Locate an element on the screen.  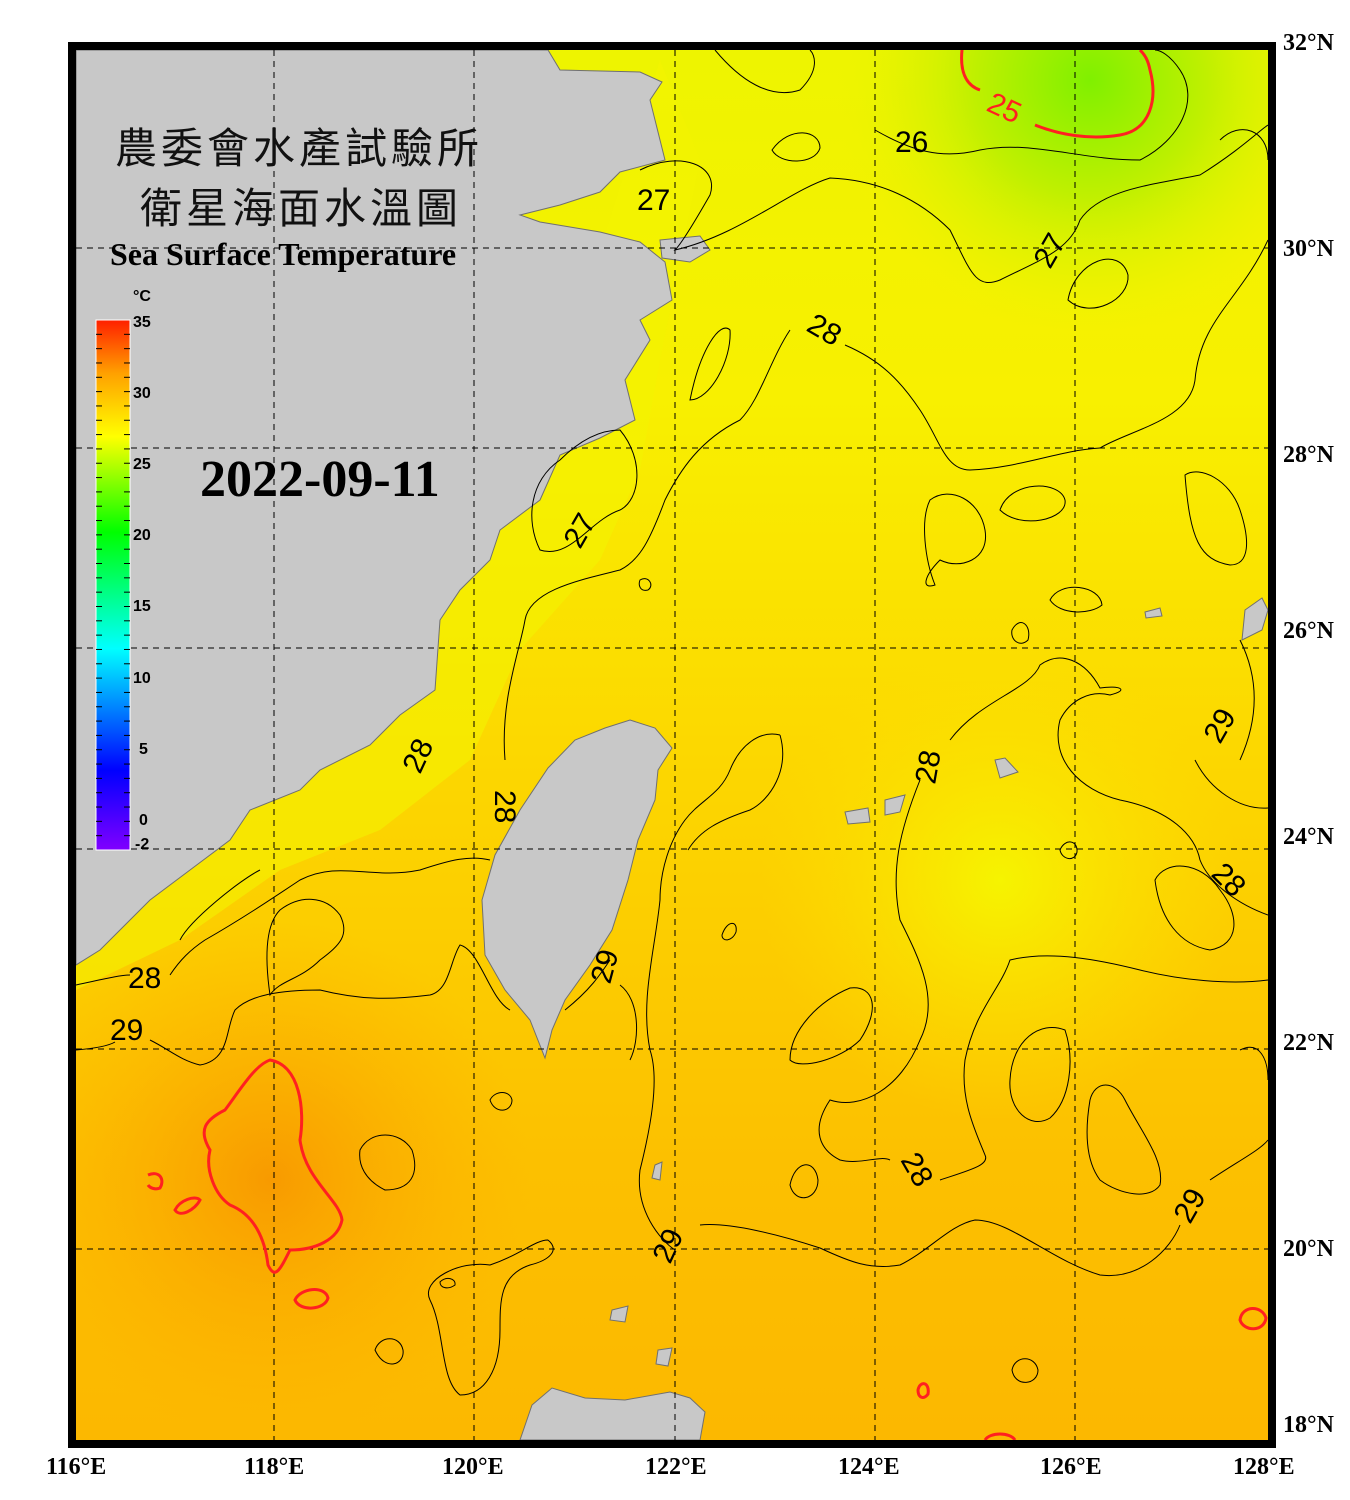
land-luzon is located at coordinates (612, 1413).